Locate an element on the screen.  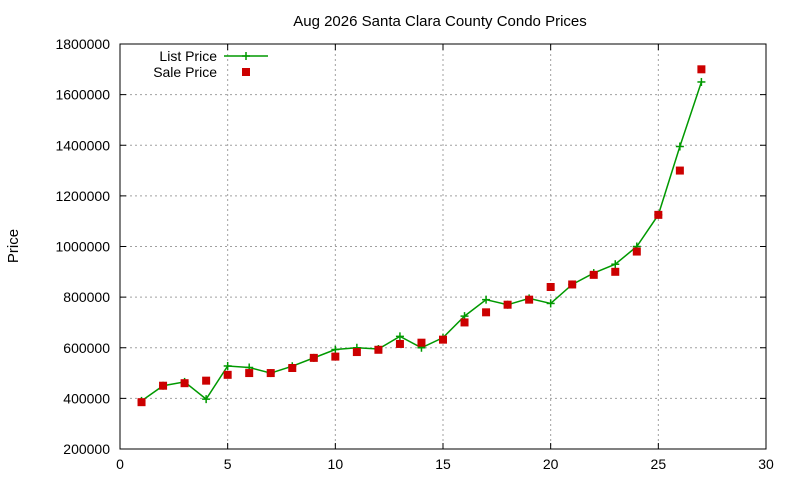
x-tick-label: 0 is located at coordinates (120, 464).